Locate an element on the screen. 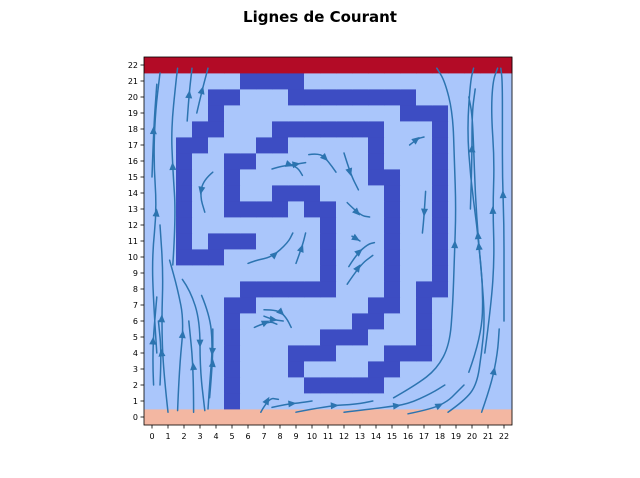  y-tick-label: 2 is located at coordinates (135, 385).